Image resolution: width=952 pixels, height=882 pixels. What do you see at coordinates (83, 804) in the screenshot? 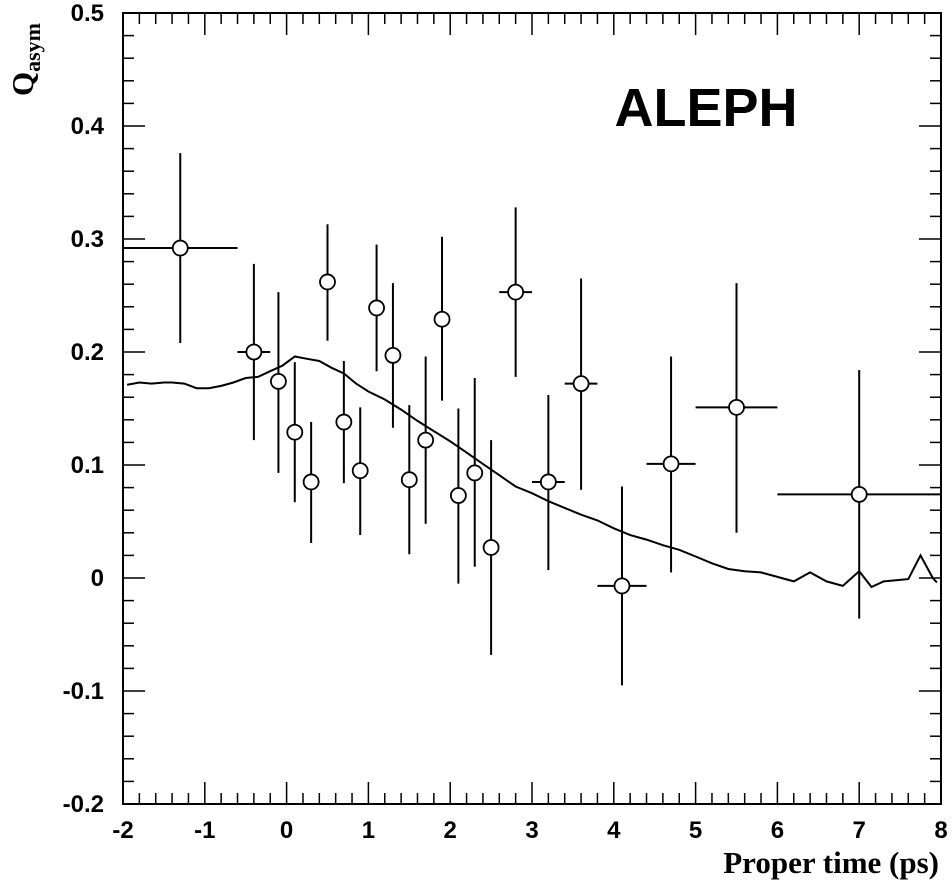
I see `y-tick-label: -0.2` at bounding box center [83, 804].